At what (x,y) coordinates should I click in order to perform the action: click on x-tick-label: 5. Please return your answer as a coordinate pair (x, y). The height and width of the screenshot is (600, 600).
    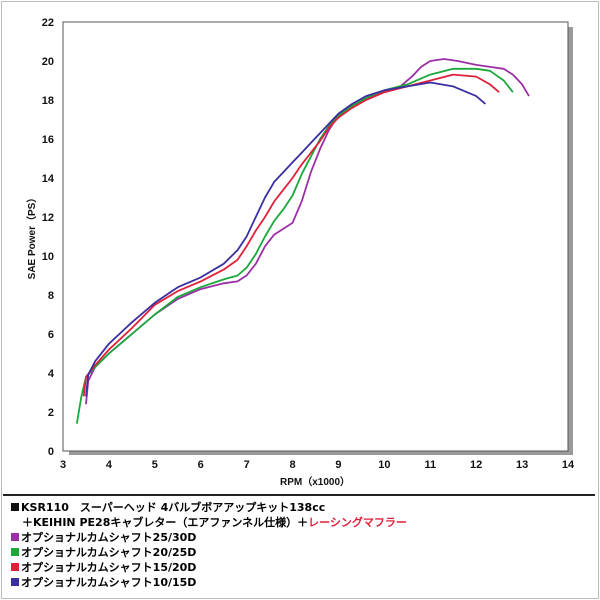
    Looking at the image, I should click on (155, 465).